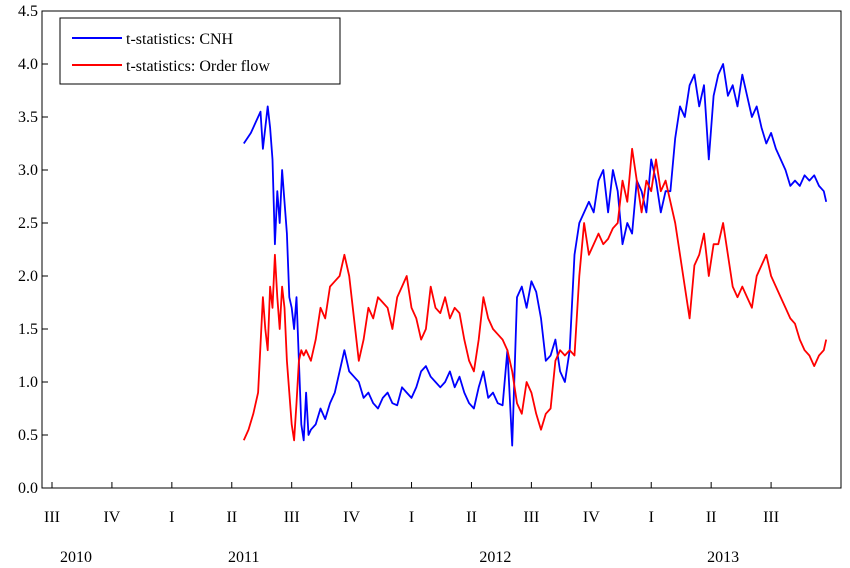 Image resolution: width=850 pixels, height=568 pixels. What do you see at coordinates (28, 170) in the screenshot?
I see `y-tick-label: 3.0` at bounding box center [28, 170].